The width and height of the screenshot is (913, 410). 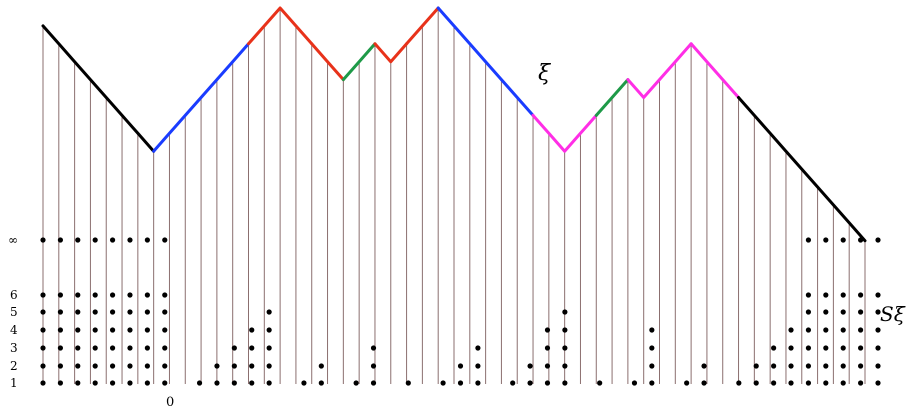 I want to click on path-segment-black, so click(x=98, y=88).